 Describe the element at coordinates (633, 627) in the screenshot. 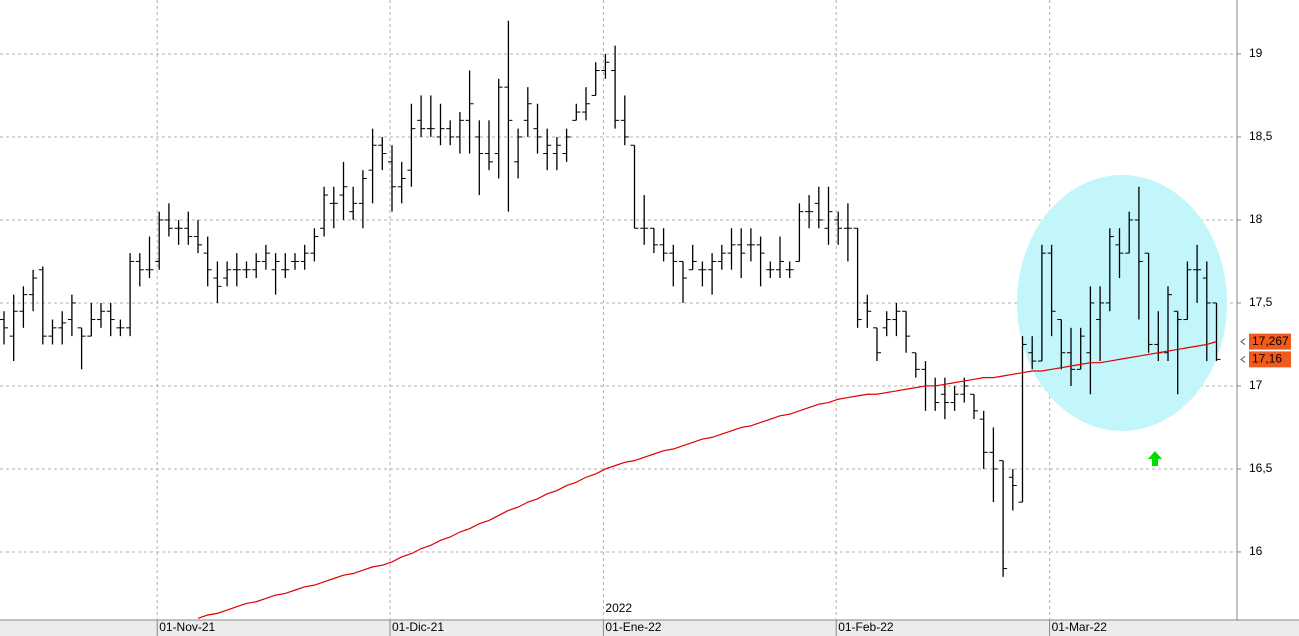

I see `x-tick-label: 01-Ene-22` at that location.